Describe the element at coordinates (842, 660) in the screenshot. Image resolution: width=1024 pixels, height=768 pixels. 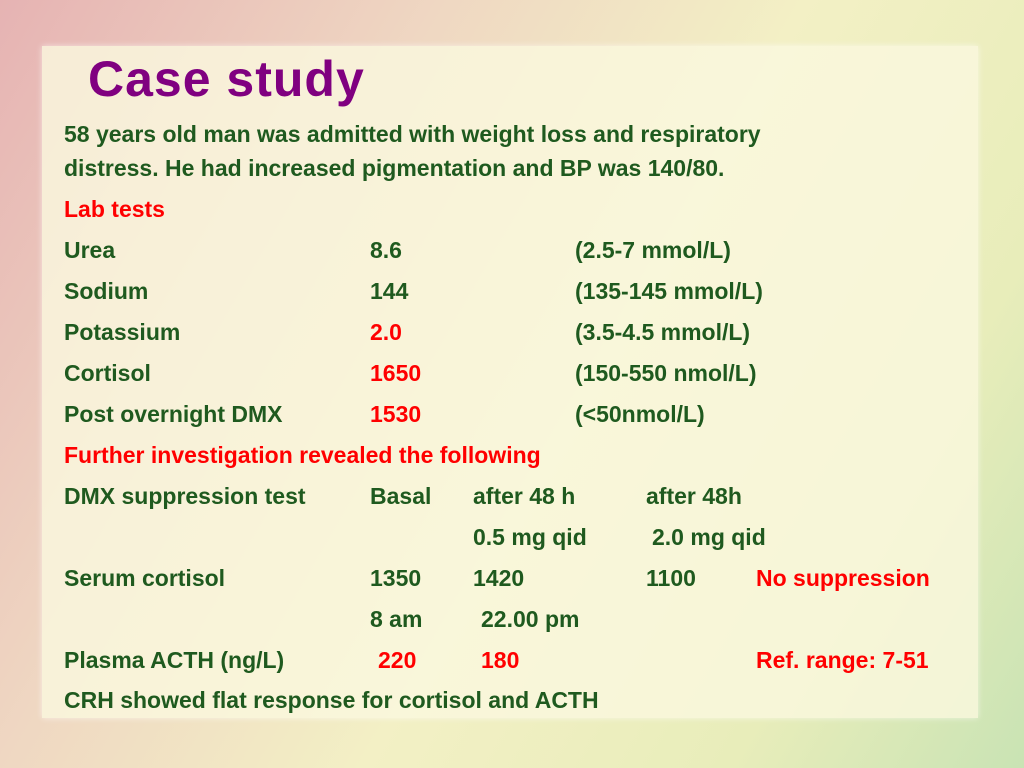
I see `acth-ref-range: Ref. range: 7-51` at that location.